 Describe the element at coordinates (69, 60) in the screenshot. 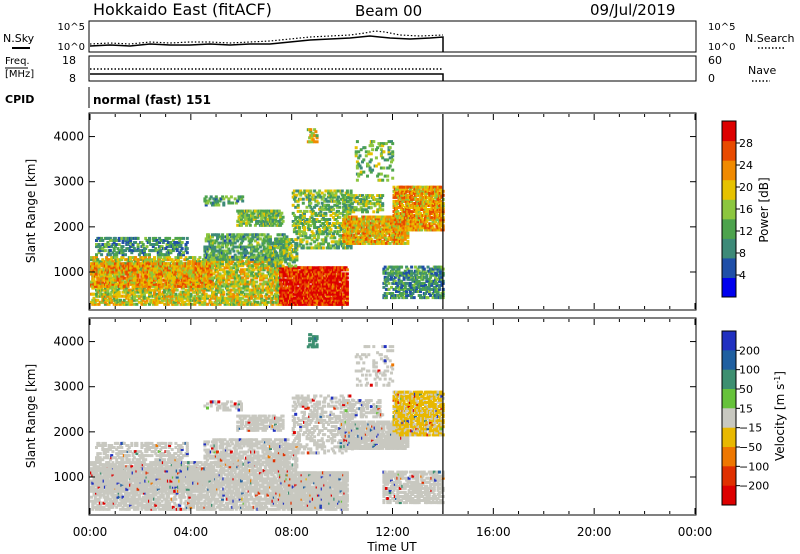

I see `freq-tick-top: 18` at that location.